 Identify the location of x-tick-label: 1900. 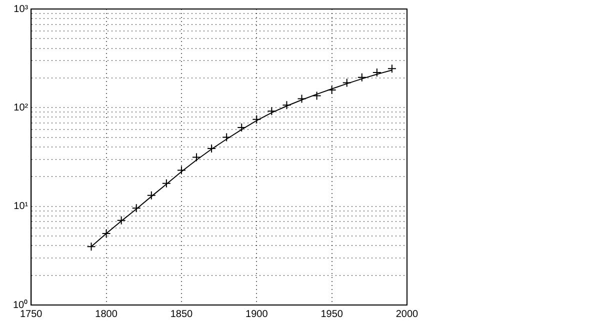
(257, 314).